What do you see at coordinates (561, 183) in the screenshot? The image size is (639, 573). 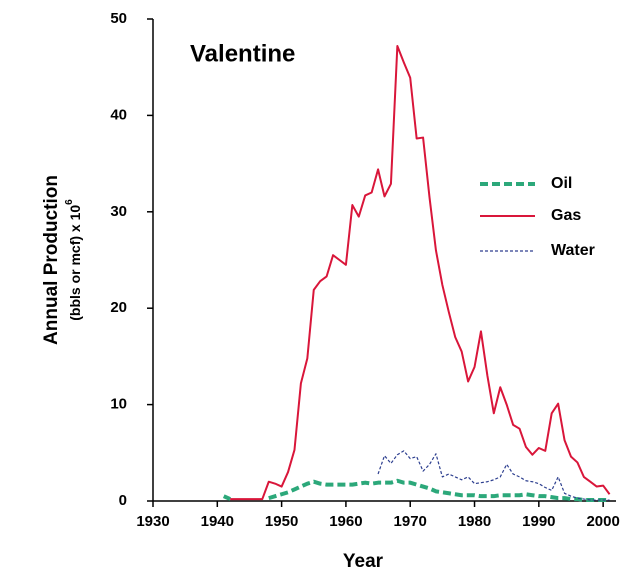 I see `legend-label: Oil` at bounding box center [561, 183].